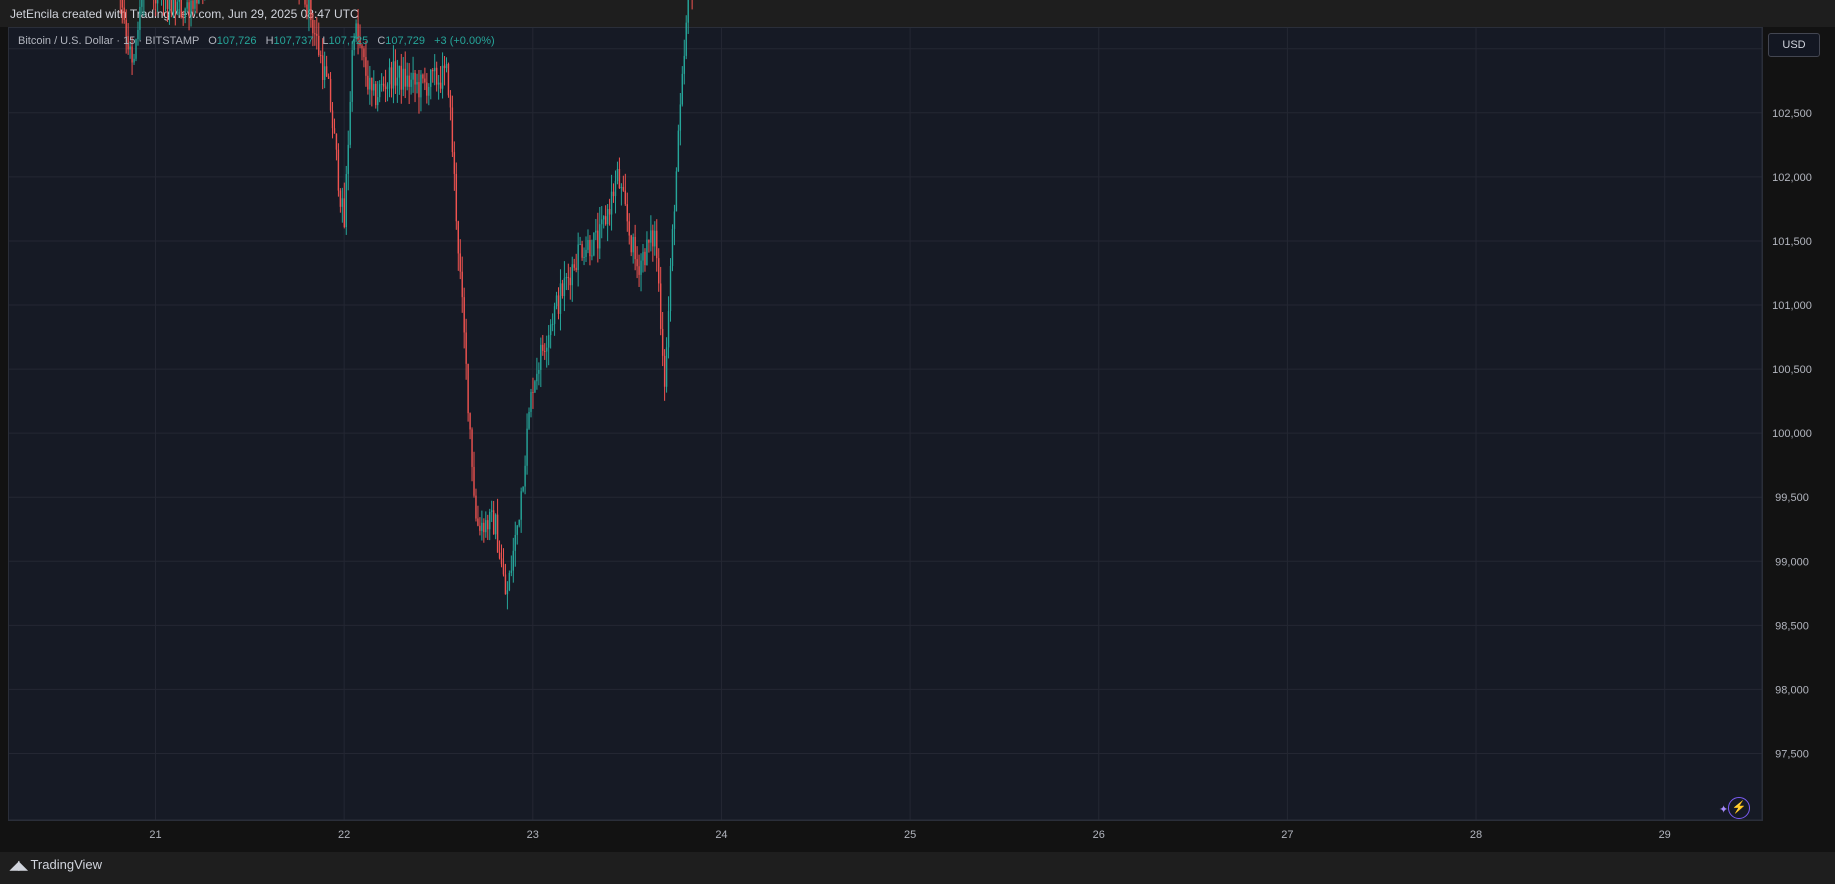 The height and width of the screenshot is (884, 1835). What do you see at coordinates (66, 864) in the screenshot?
I see `brand-text: TradingView` at bounding box center [66, 864].